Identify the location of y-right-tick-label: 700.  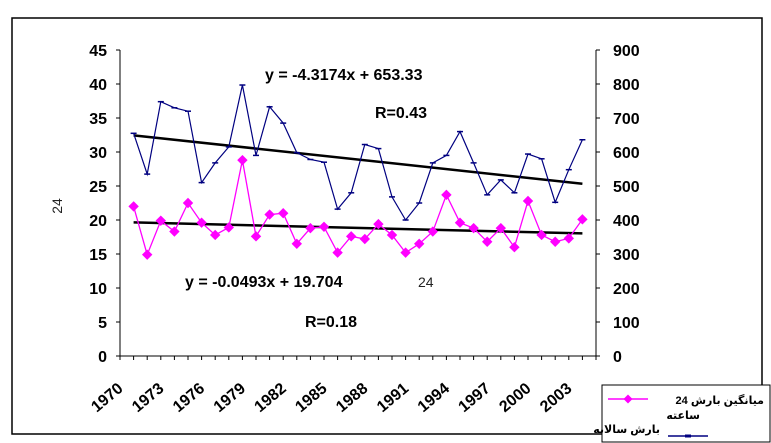
(626, 119).